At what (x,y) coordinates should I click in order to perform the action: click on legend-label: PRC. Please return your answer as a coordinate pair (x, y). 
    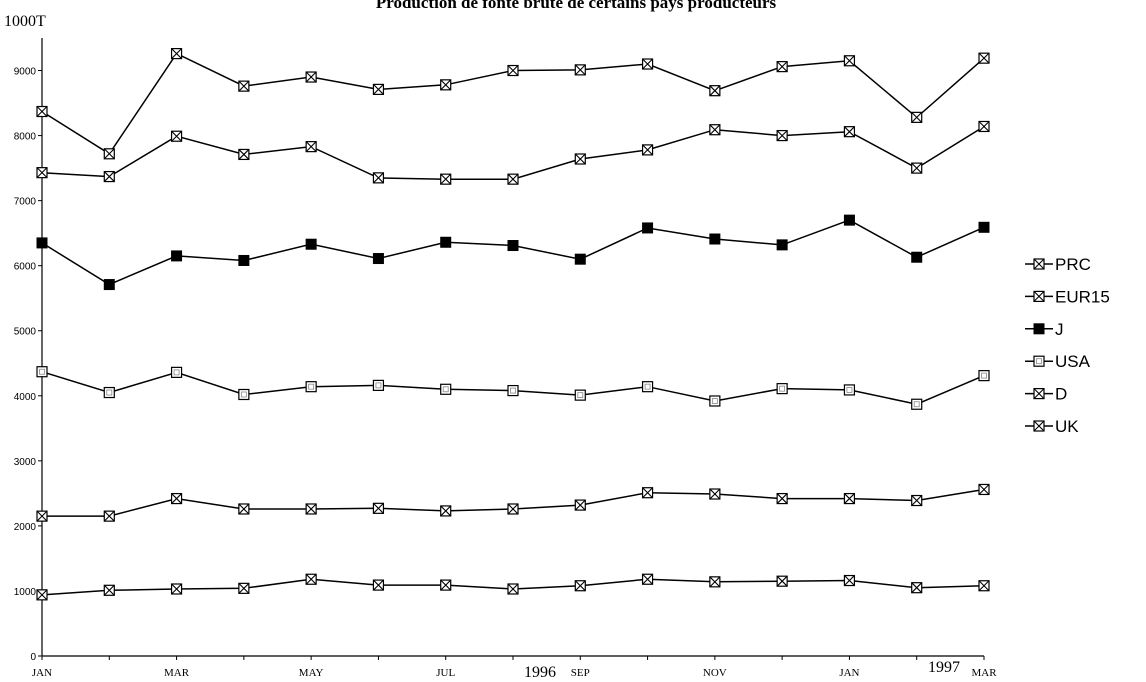
    Looking at the image, I should click on (1073, 264).